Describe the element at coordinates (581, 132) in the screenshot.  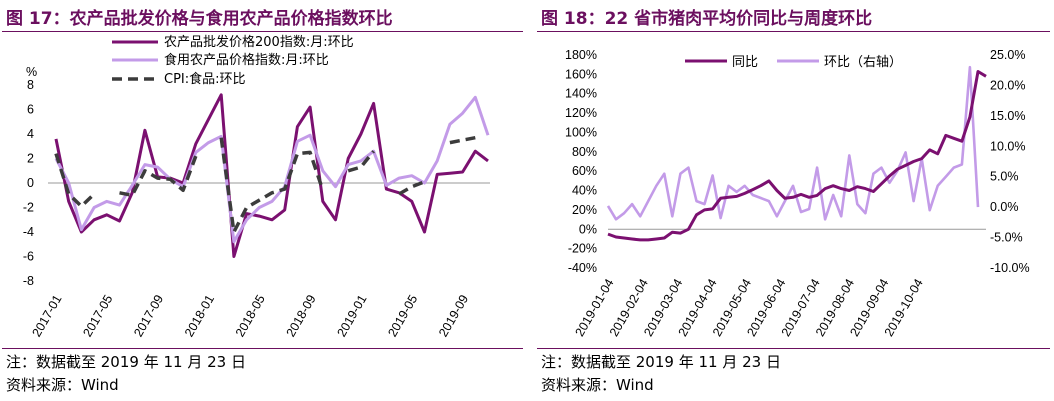
I see `y-left-tick-label: 100%` at that location.